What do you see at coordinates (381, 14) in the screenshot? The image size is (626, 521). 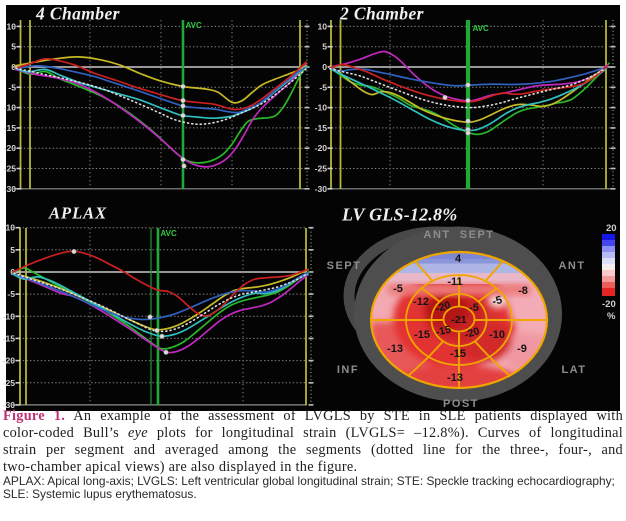 I see `svg-text: 2 Chamber` at bounding box center [381, 14].